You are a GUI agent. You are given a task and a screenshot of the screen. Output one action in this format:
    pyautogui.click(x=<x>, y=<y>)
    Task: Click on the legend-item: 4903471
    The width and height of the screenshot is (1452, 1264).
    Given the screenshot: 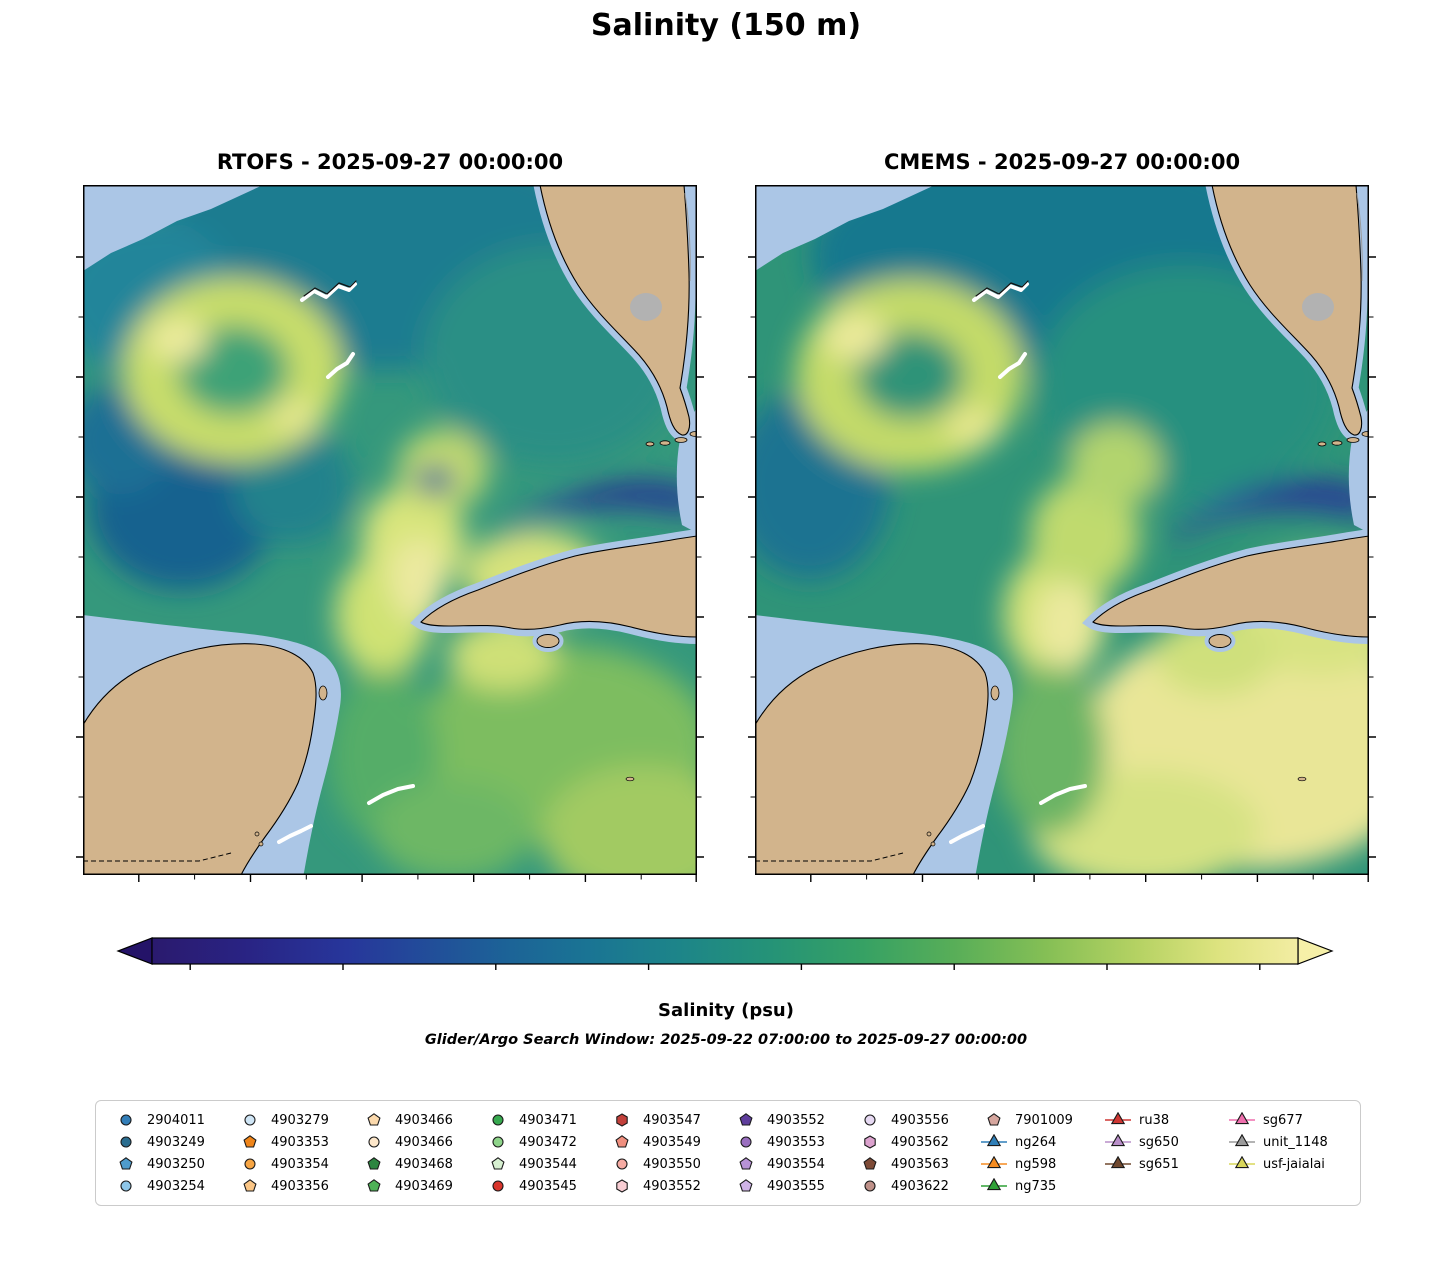 What is the action you would take?
    pyautogui.click(x=542, y=1120)
    